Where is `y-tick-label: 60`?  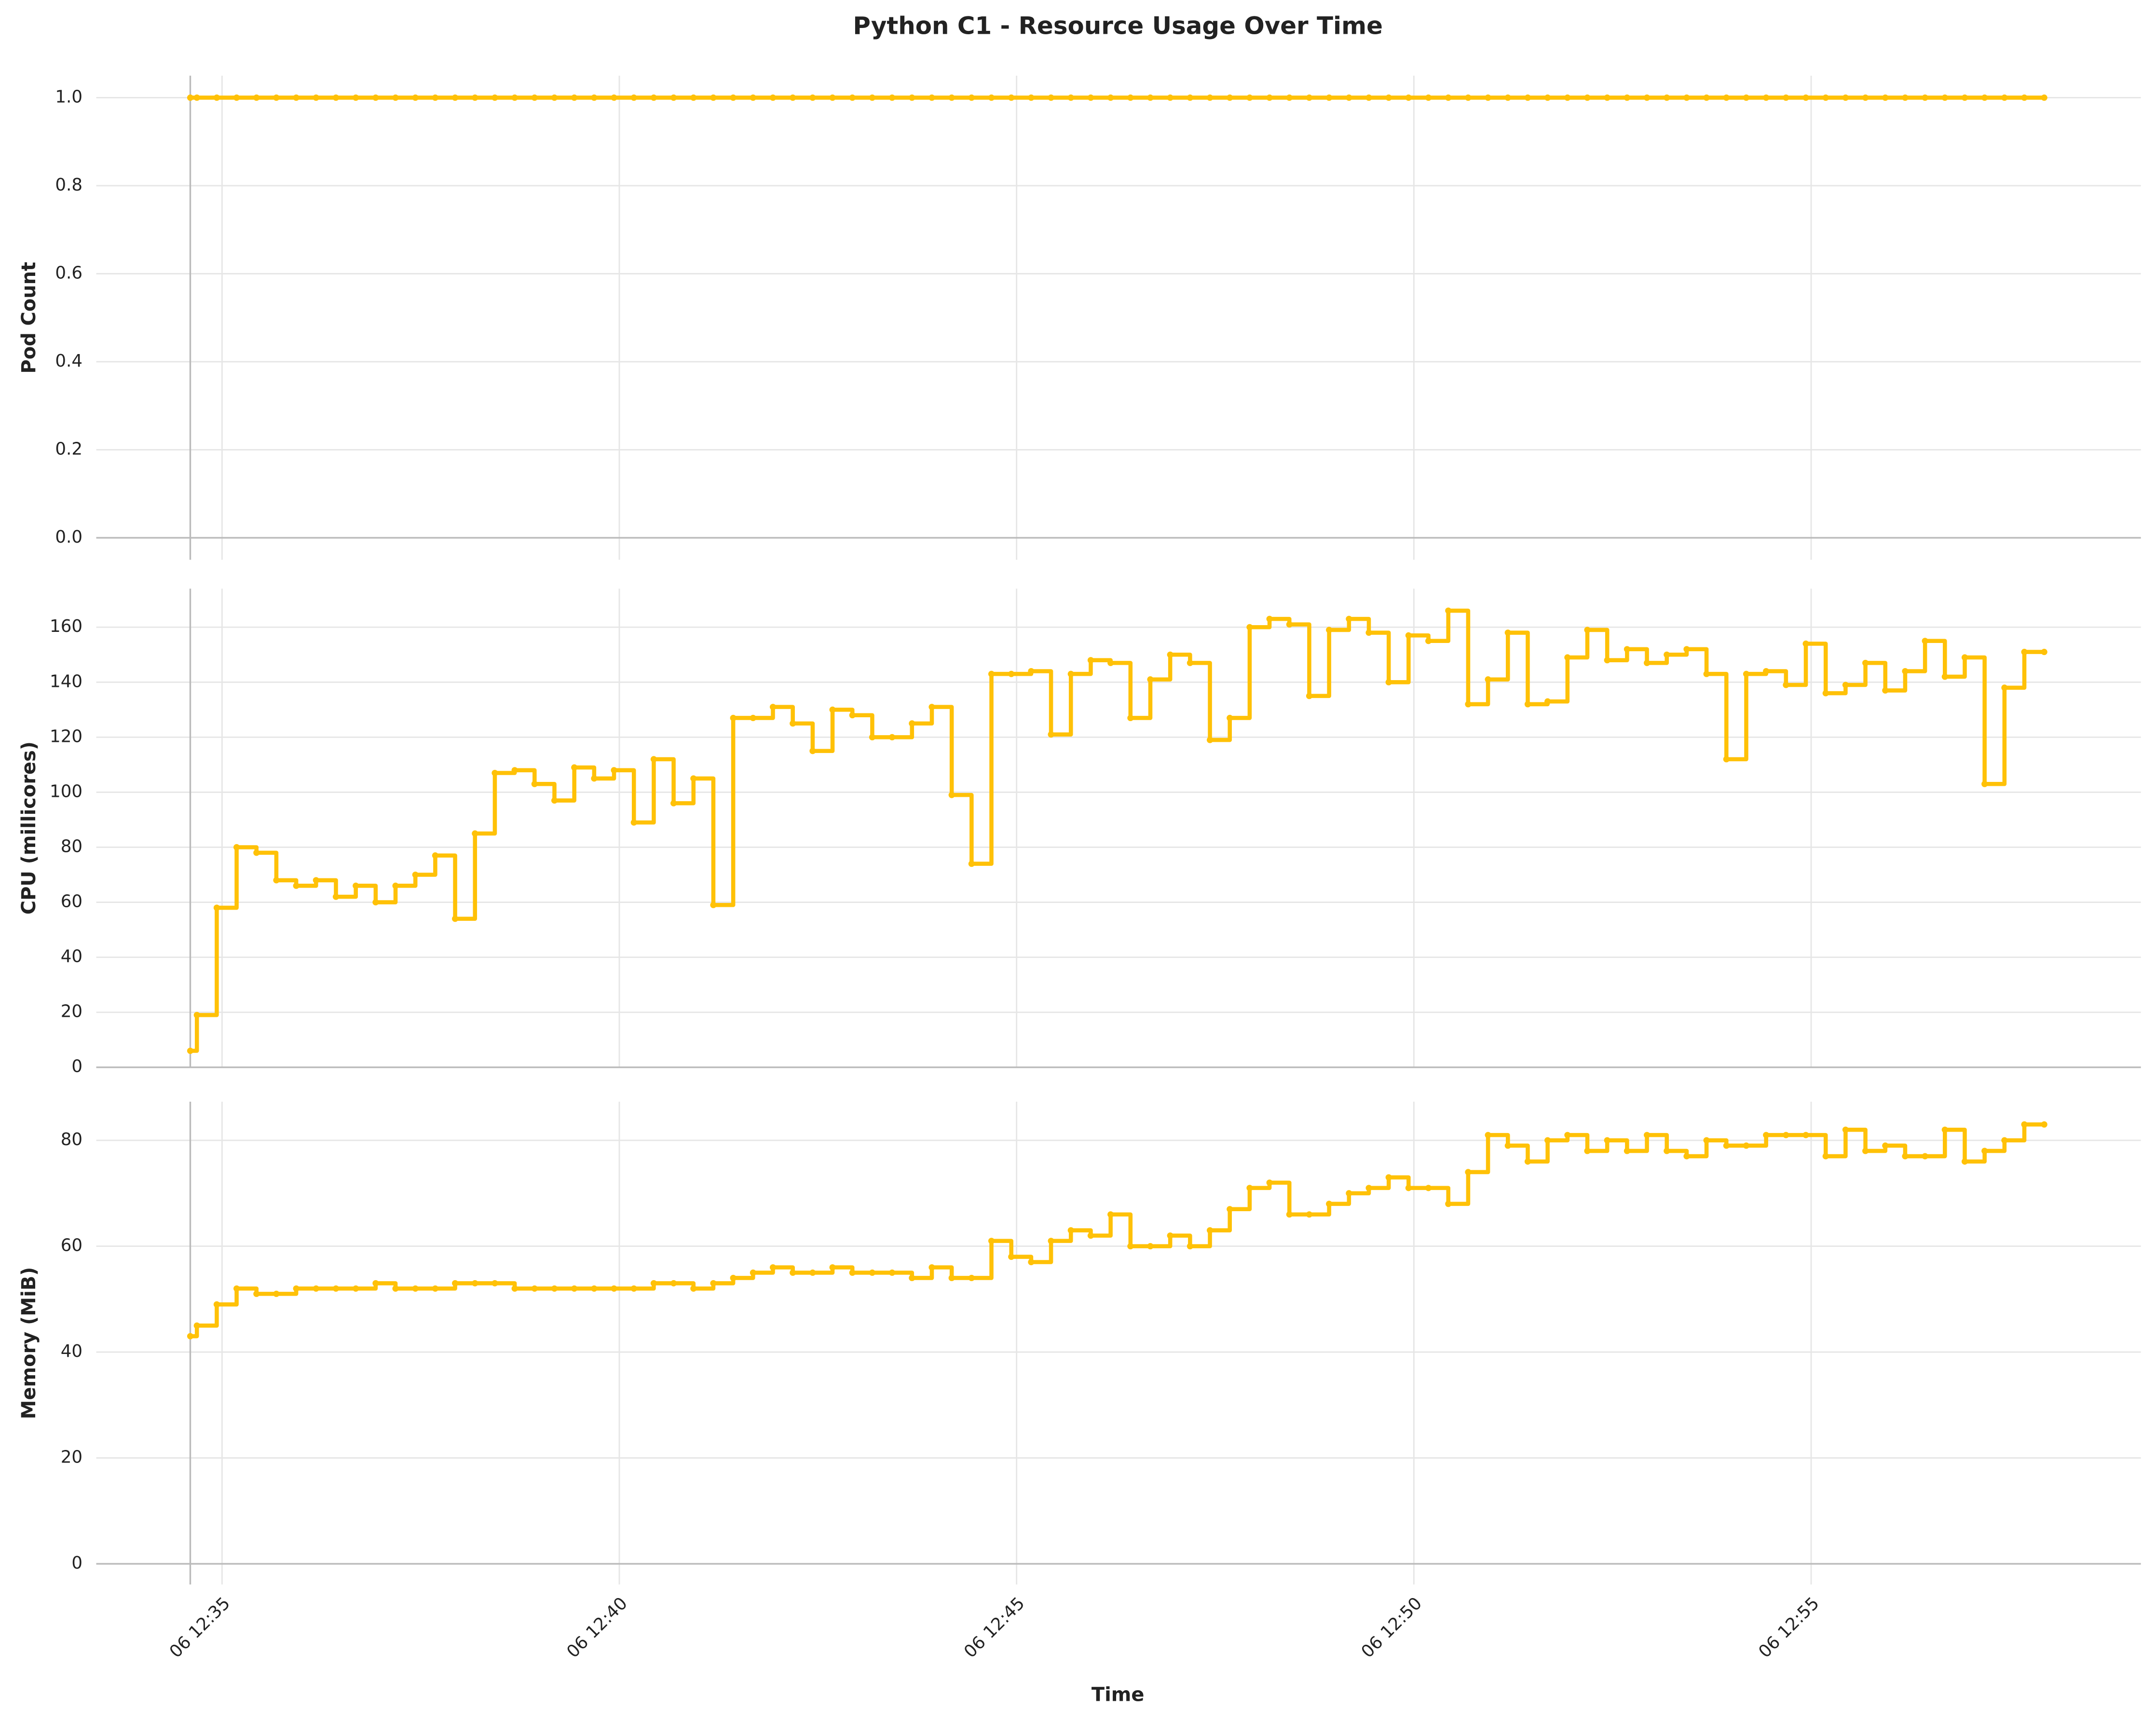
y-tick-label: 60 is located at coordinates (71, 1246).